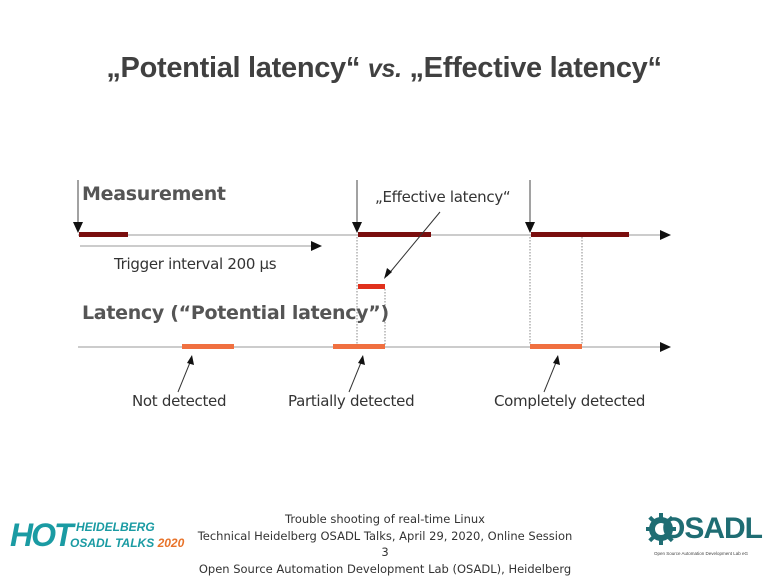  I want to click on not-detected-label: Not detected, so click(179, 401).